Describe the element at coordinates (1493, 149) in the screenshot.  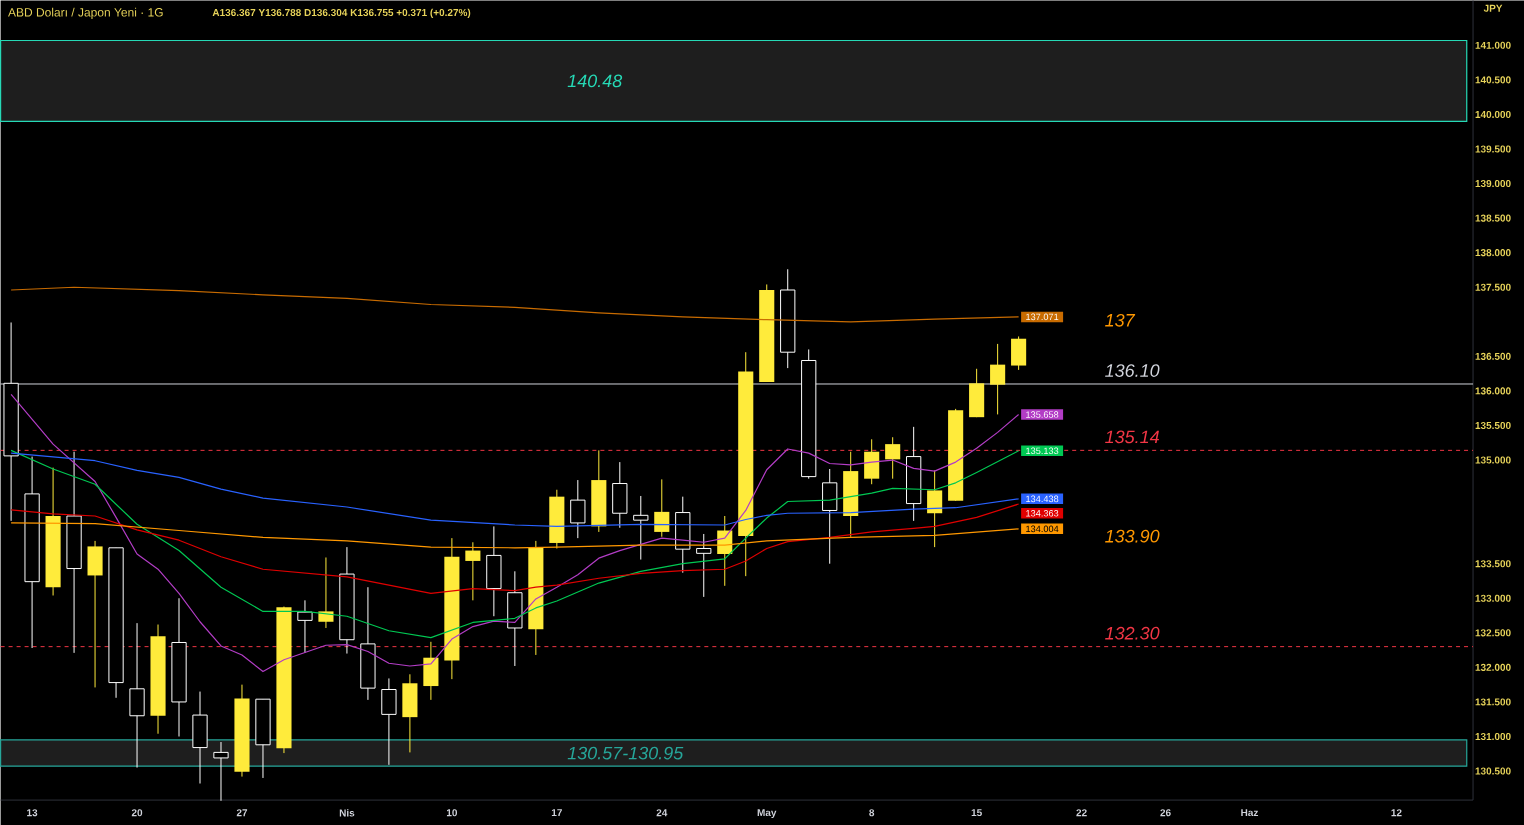
I see `y-tick-label: 139.500` at that location.